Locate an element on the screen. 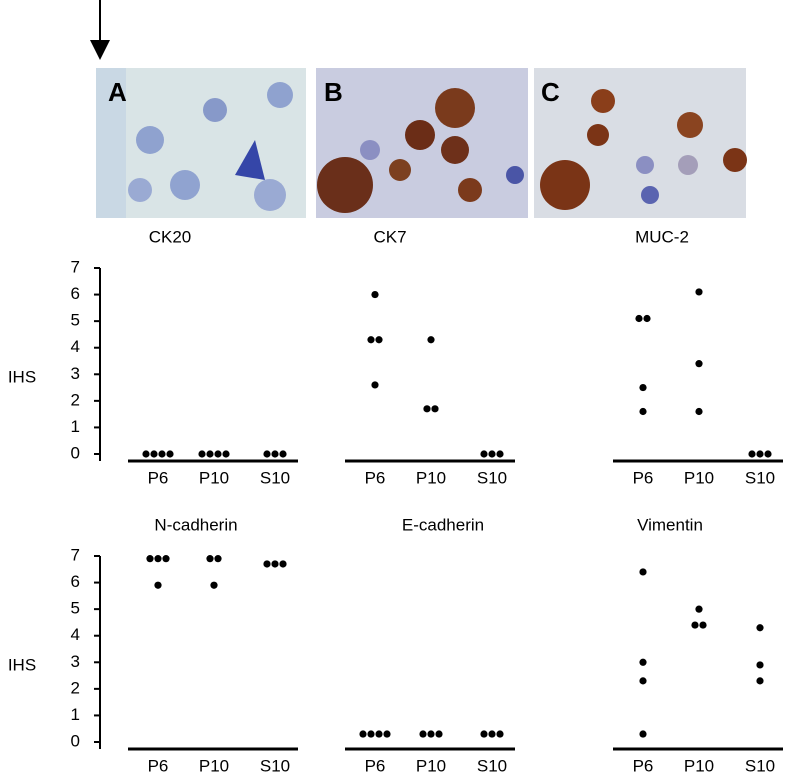  image-label: B is located at coordinates (333, 92).